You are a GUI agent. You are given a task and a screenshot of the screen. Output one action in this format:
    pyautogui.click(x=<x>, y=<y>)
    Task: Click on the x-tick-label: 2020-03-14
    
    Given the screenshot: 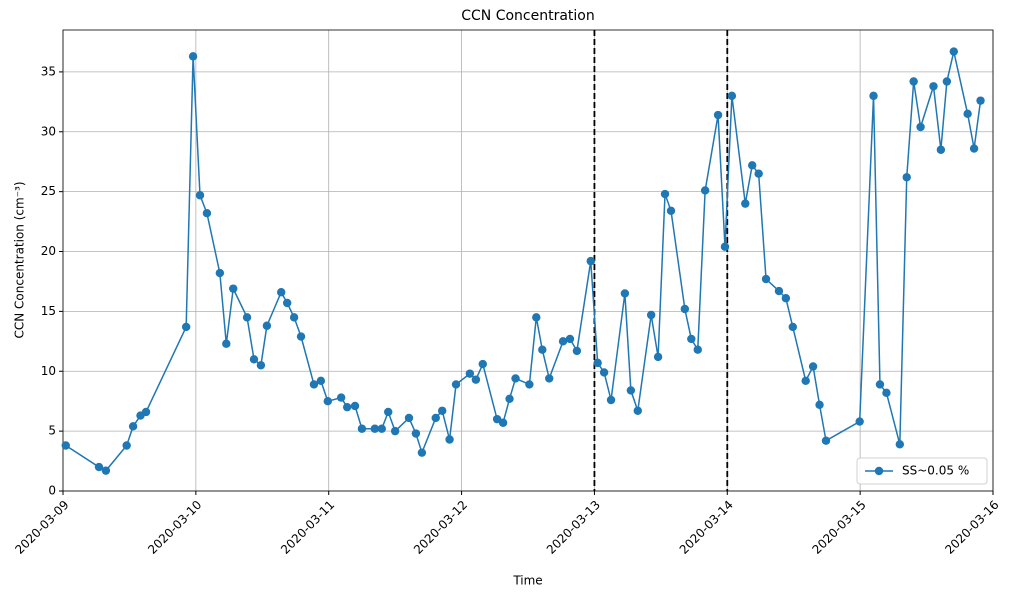 What is the action you would take?
    pyautogui.click(x=706, y=527)
    